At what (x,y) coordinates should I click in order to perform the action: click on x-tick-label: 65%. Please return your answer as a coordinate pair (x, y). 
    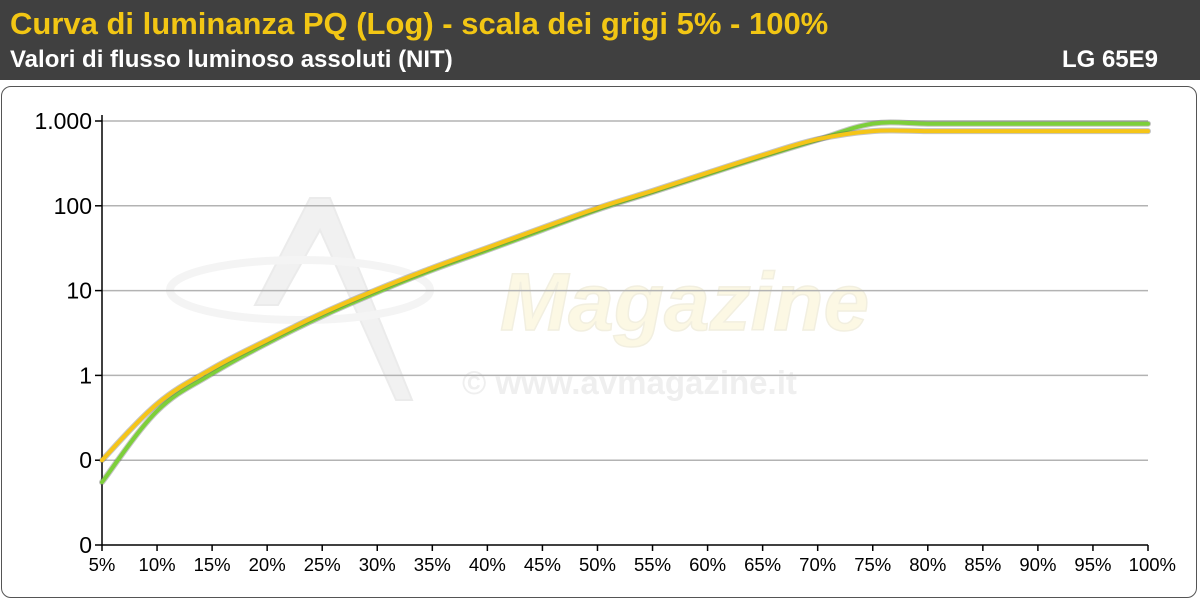
    Looking at the image, I should click on (762, 564).